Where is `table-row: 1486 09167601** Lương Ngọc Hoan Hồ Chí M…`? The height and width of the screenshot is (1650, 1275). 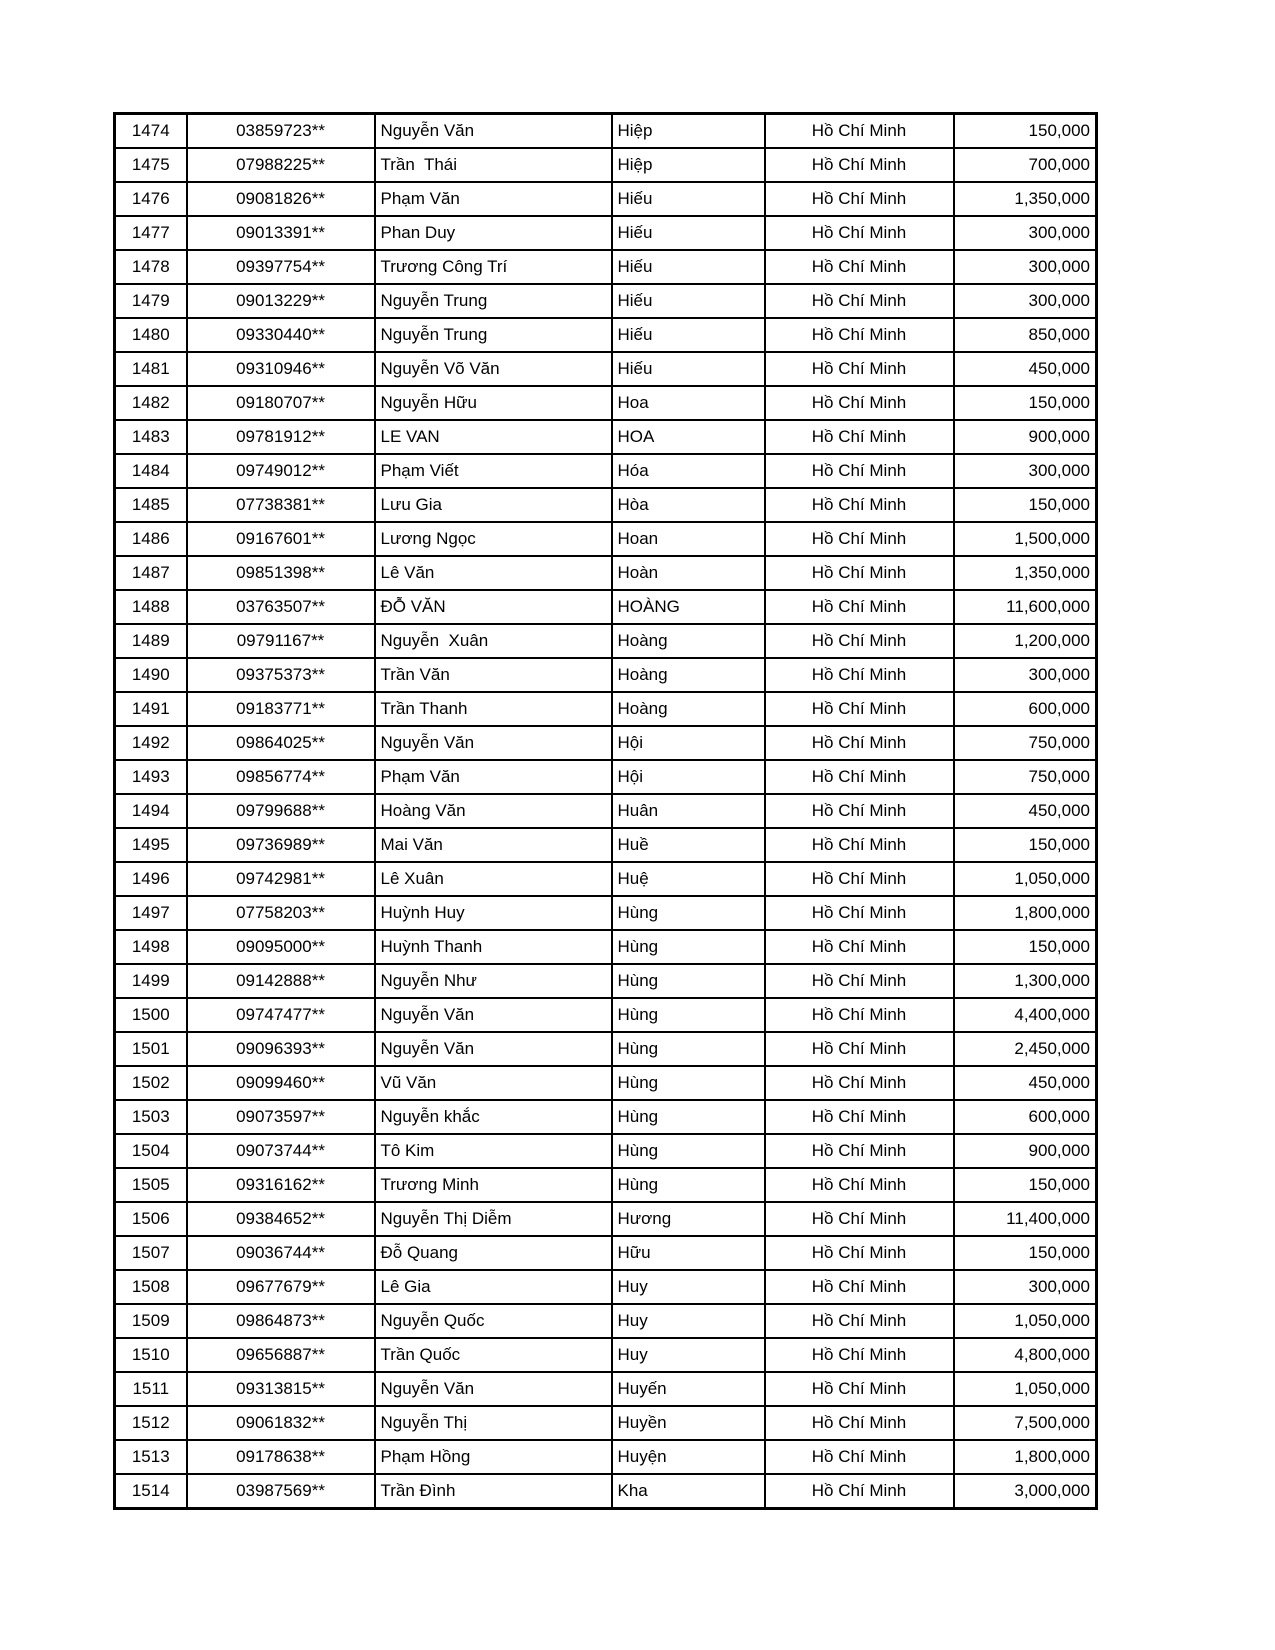 table-row: 1486 09167601** Lương Ngọc Hoan Hồ Chí M… is located at coordinates (605, 539).